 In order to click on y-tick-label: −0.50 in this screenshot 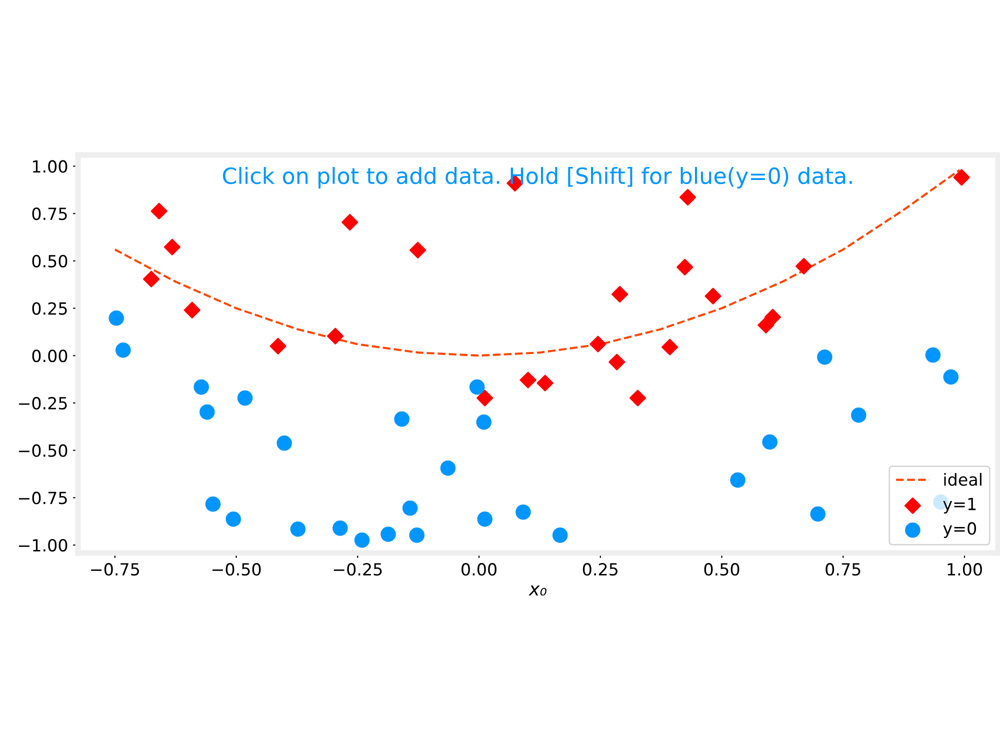, I will do `click(43, 450)`.